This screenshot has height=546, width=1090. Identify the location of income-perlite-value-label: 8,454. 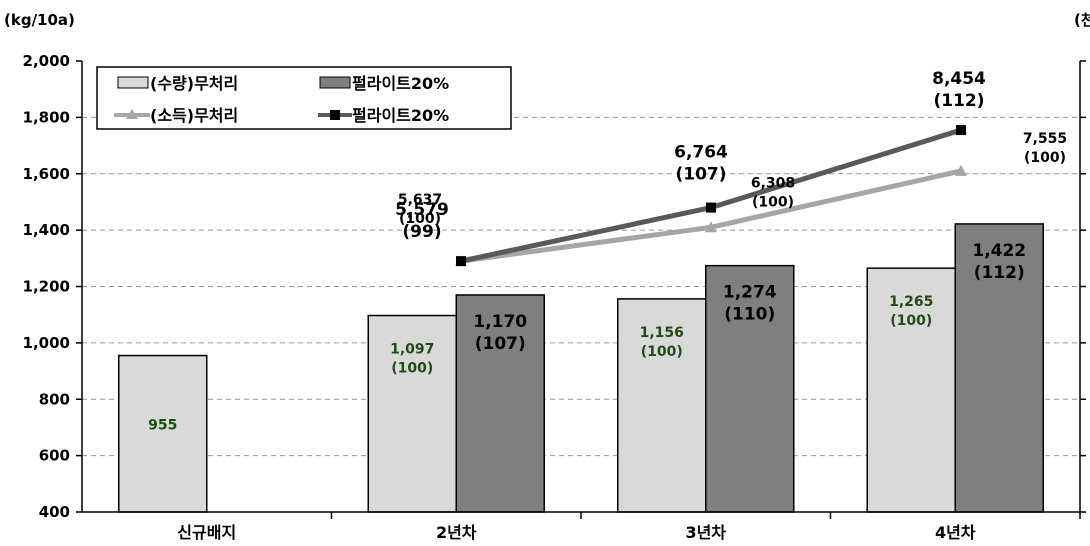
(959, 79).